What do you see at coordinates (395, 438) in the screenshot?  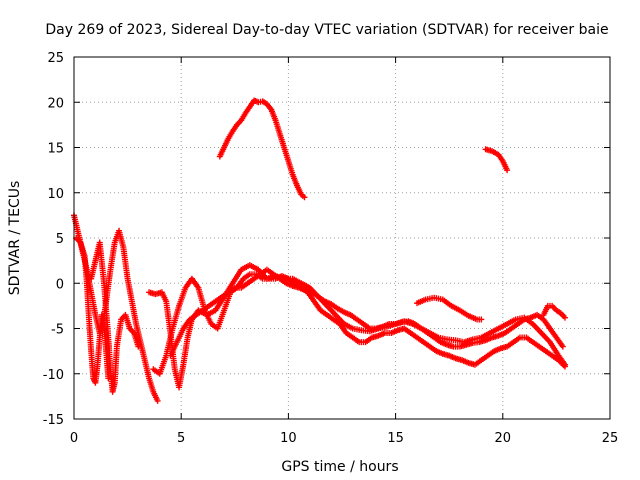 I see `x-tick-label: 15` at bounding box center [395, 438].